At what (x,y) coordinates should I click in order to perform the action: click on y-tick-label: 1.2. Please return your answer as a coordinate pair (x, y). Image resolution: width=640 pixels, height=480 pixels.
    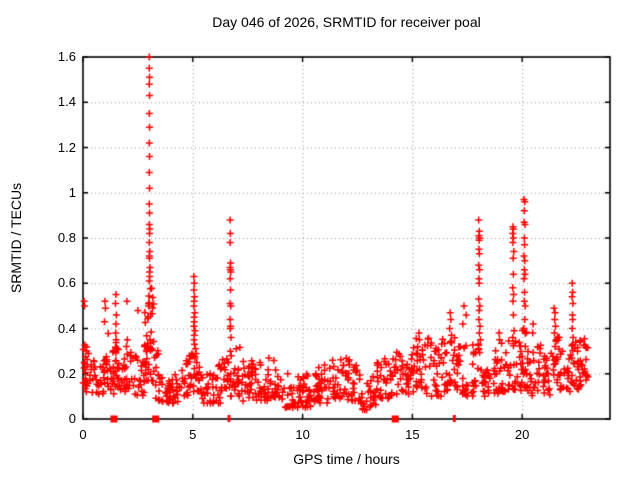
    Looking at the image, I should click on (66, 147).